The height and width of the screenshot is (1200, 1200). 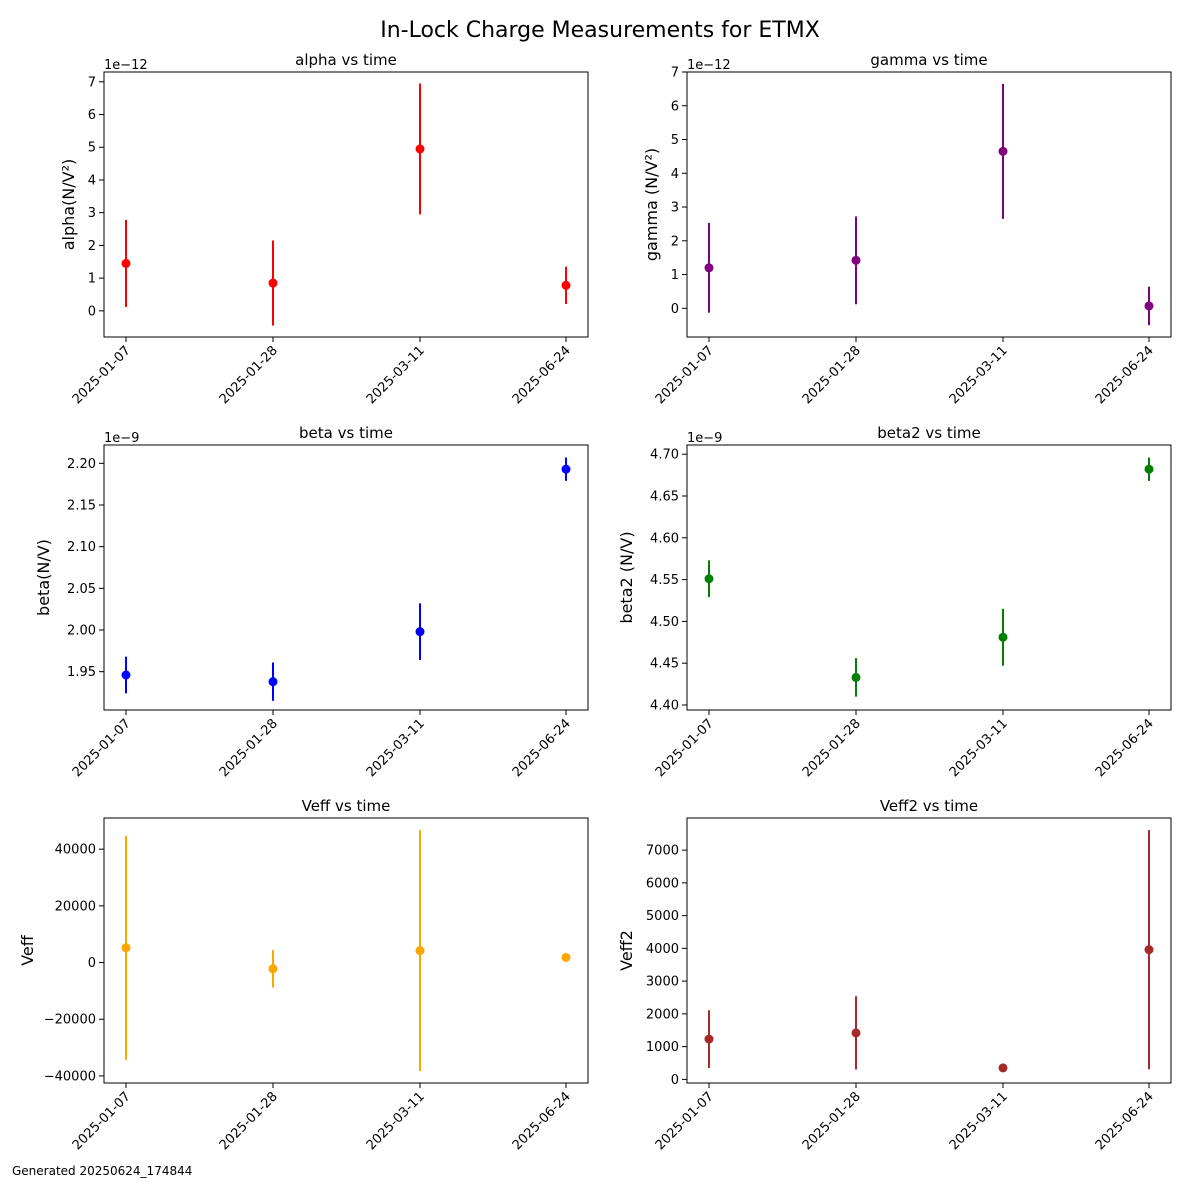 I want to click on y-axis-label: Veff2, so click(x=626, y=950).